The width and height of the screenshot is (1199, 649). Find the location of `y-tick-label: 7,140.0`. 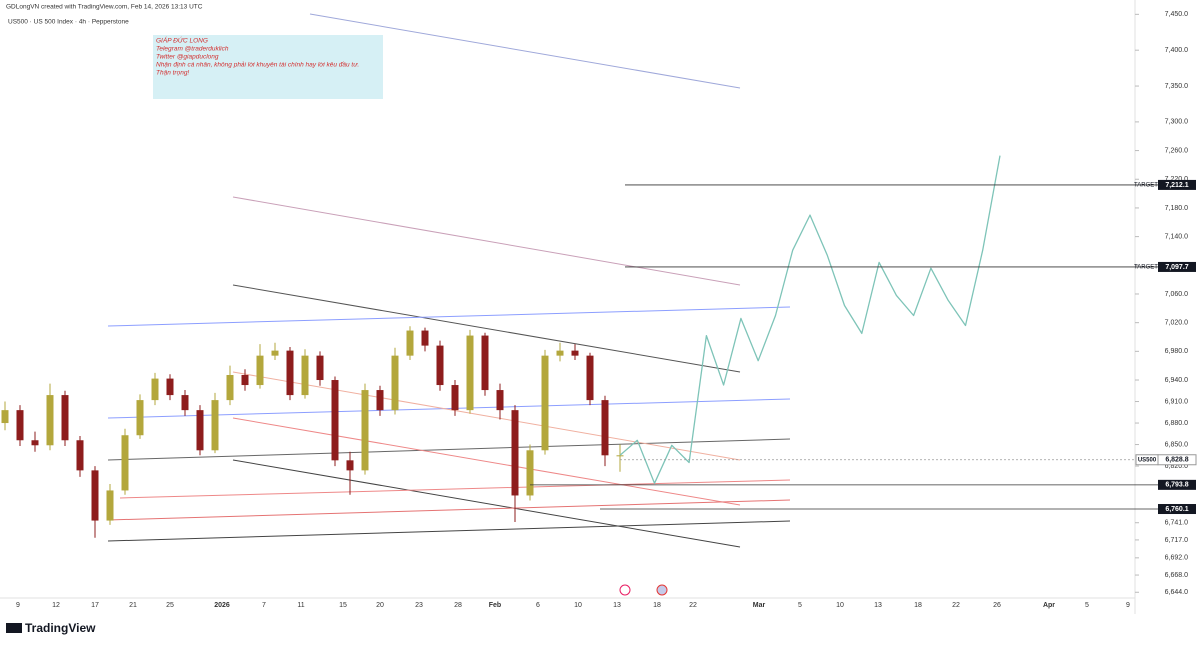

y-tick-label: 7,140.0 is located at coordinates (1176, 236).